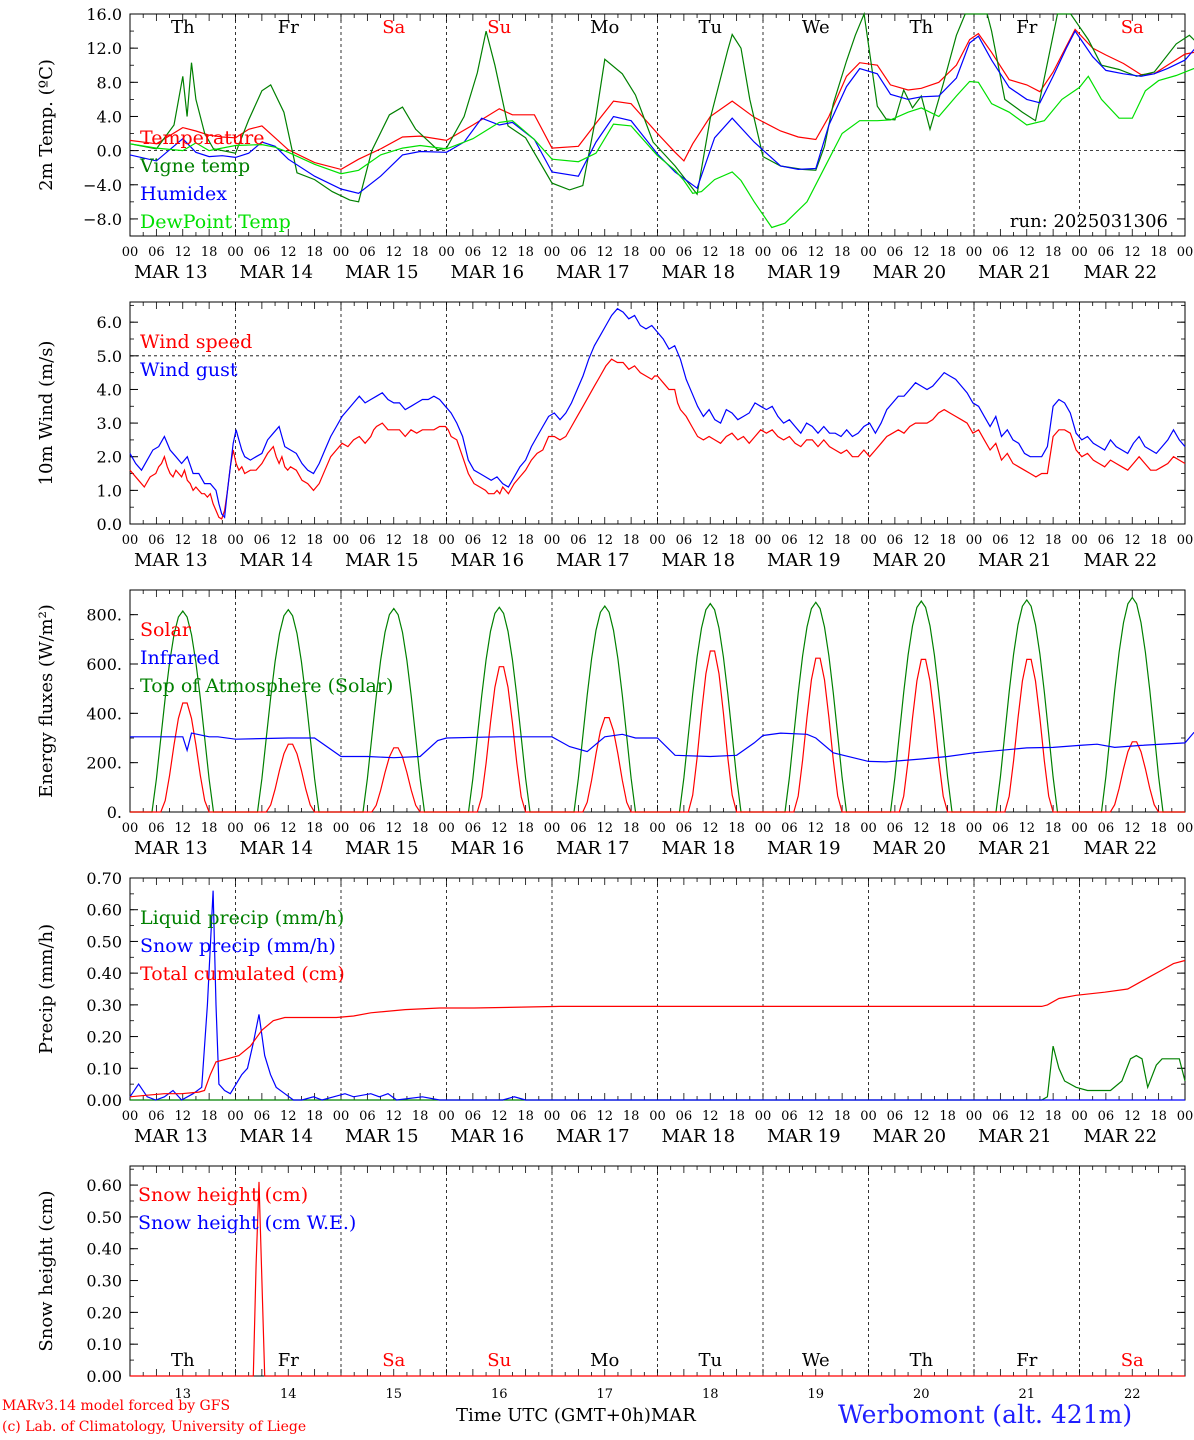 The height and width of the screenshot is (1440, 1194). Describe the element at coordinates (985, 1414) in the screenshot. I see `location-label: Werbomont (alt. 421m)` at that location.